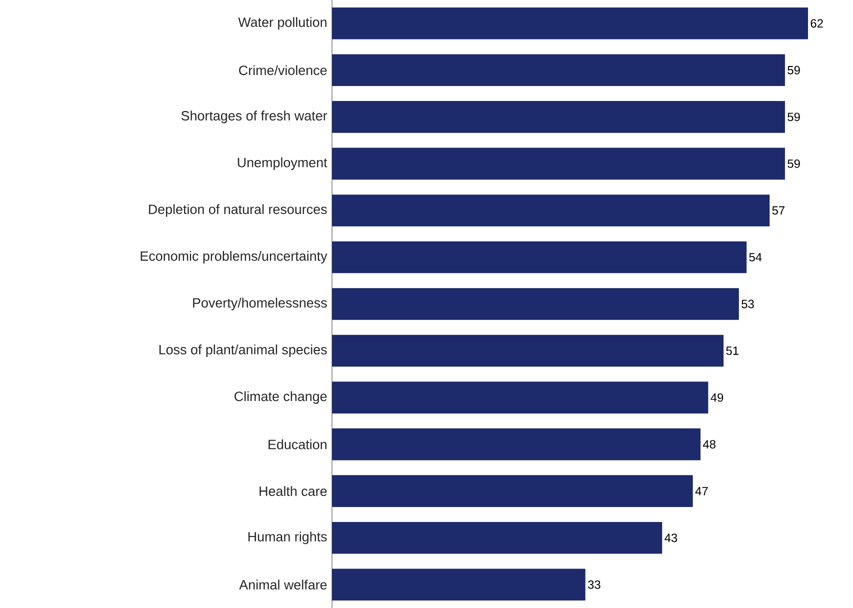 This screenshot has width=853, height=608. What do you see at coordinates (243, 351) in the screenshot?
I see `y-tick-label: Loss of plant/animal species` at bounding box center [243, 351].